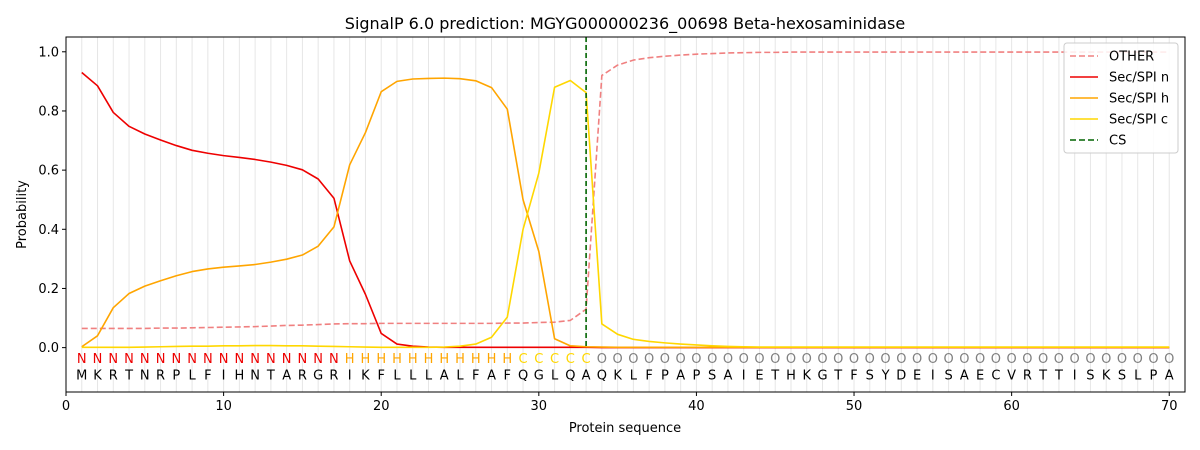  I want to click on residue-label: N, so click(255, 376).